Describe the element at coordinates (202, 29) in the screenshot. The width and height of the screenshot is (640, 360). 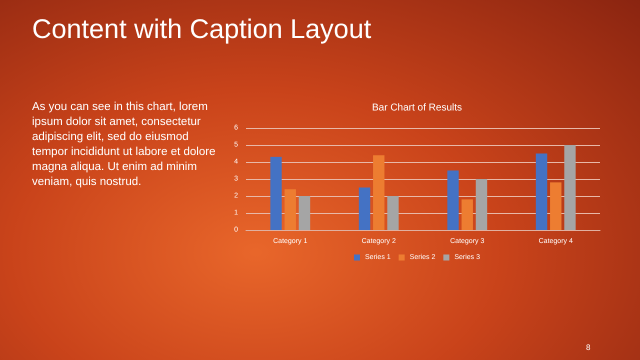
I see `text: Content with Caption Layout` at that location.